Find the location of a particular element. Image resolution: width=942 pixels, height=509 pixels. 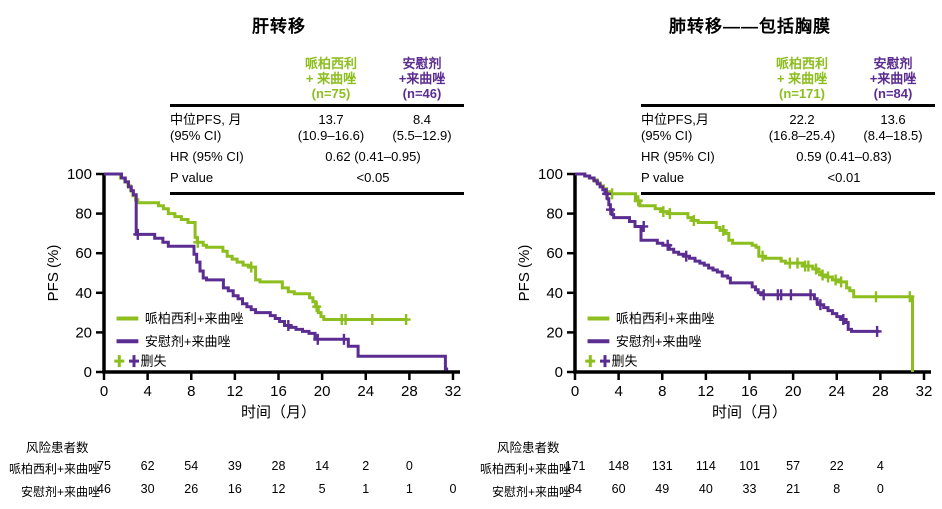

median-pfs-label: 中位PFS, 月 is located at coordinates (206, 119).